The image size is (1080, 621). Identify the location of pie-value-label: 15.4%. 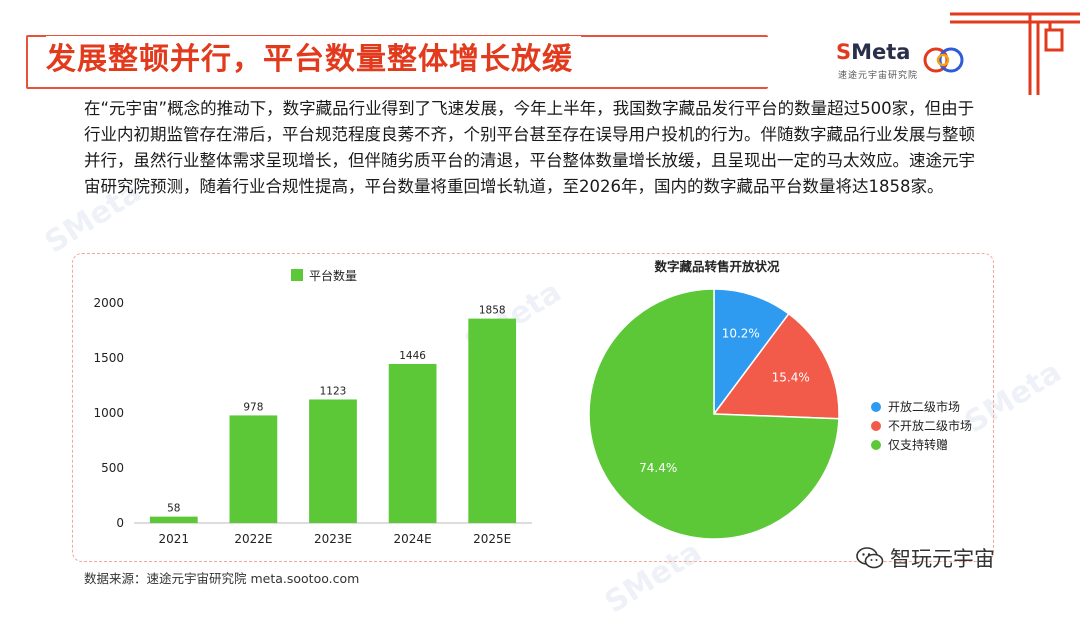
(791, 377).